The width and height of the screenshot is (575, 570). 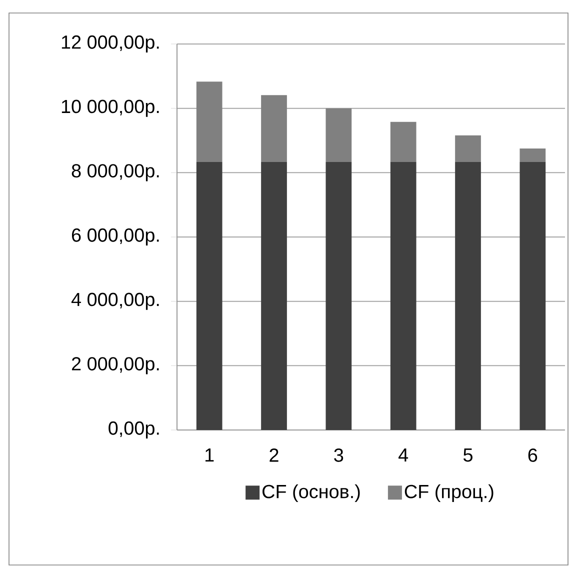 I want to click on y-tick-label: 2 000,00р., so click(x=115, y=365).